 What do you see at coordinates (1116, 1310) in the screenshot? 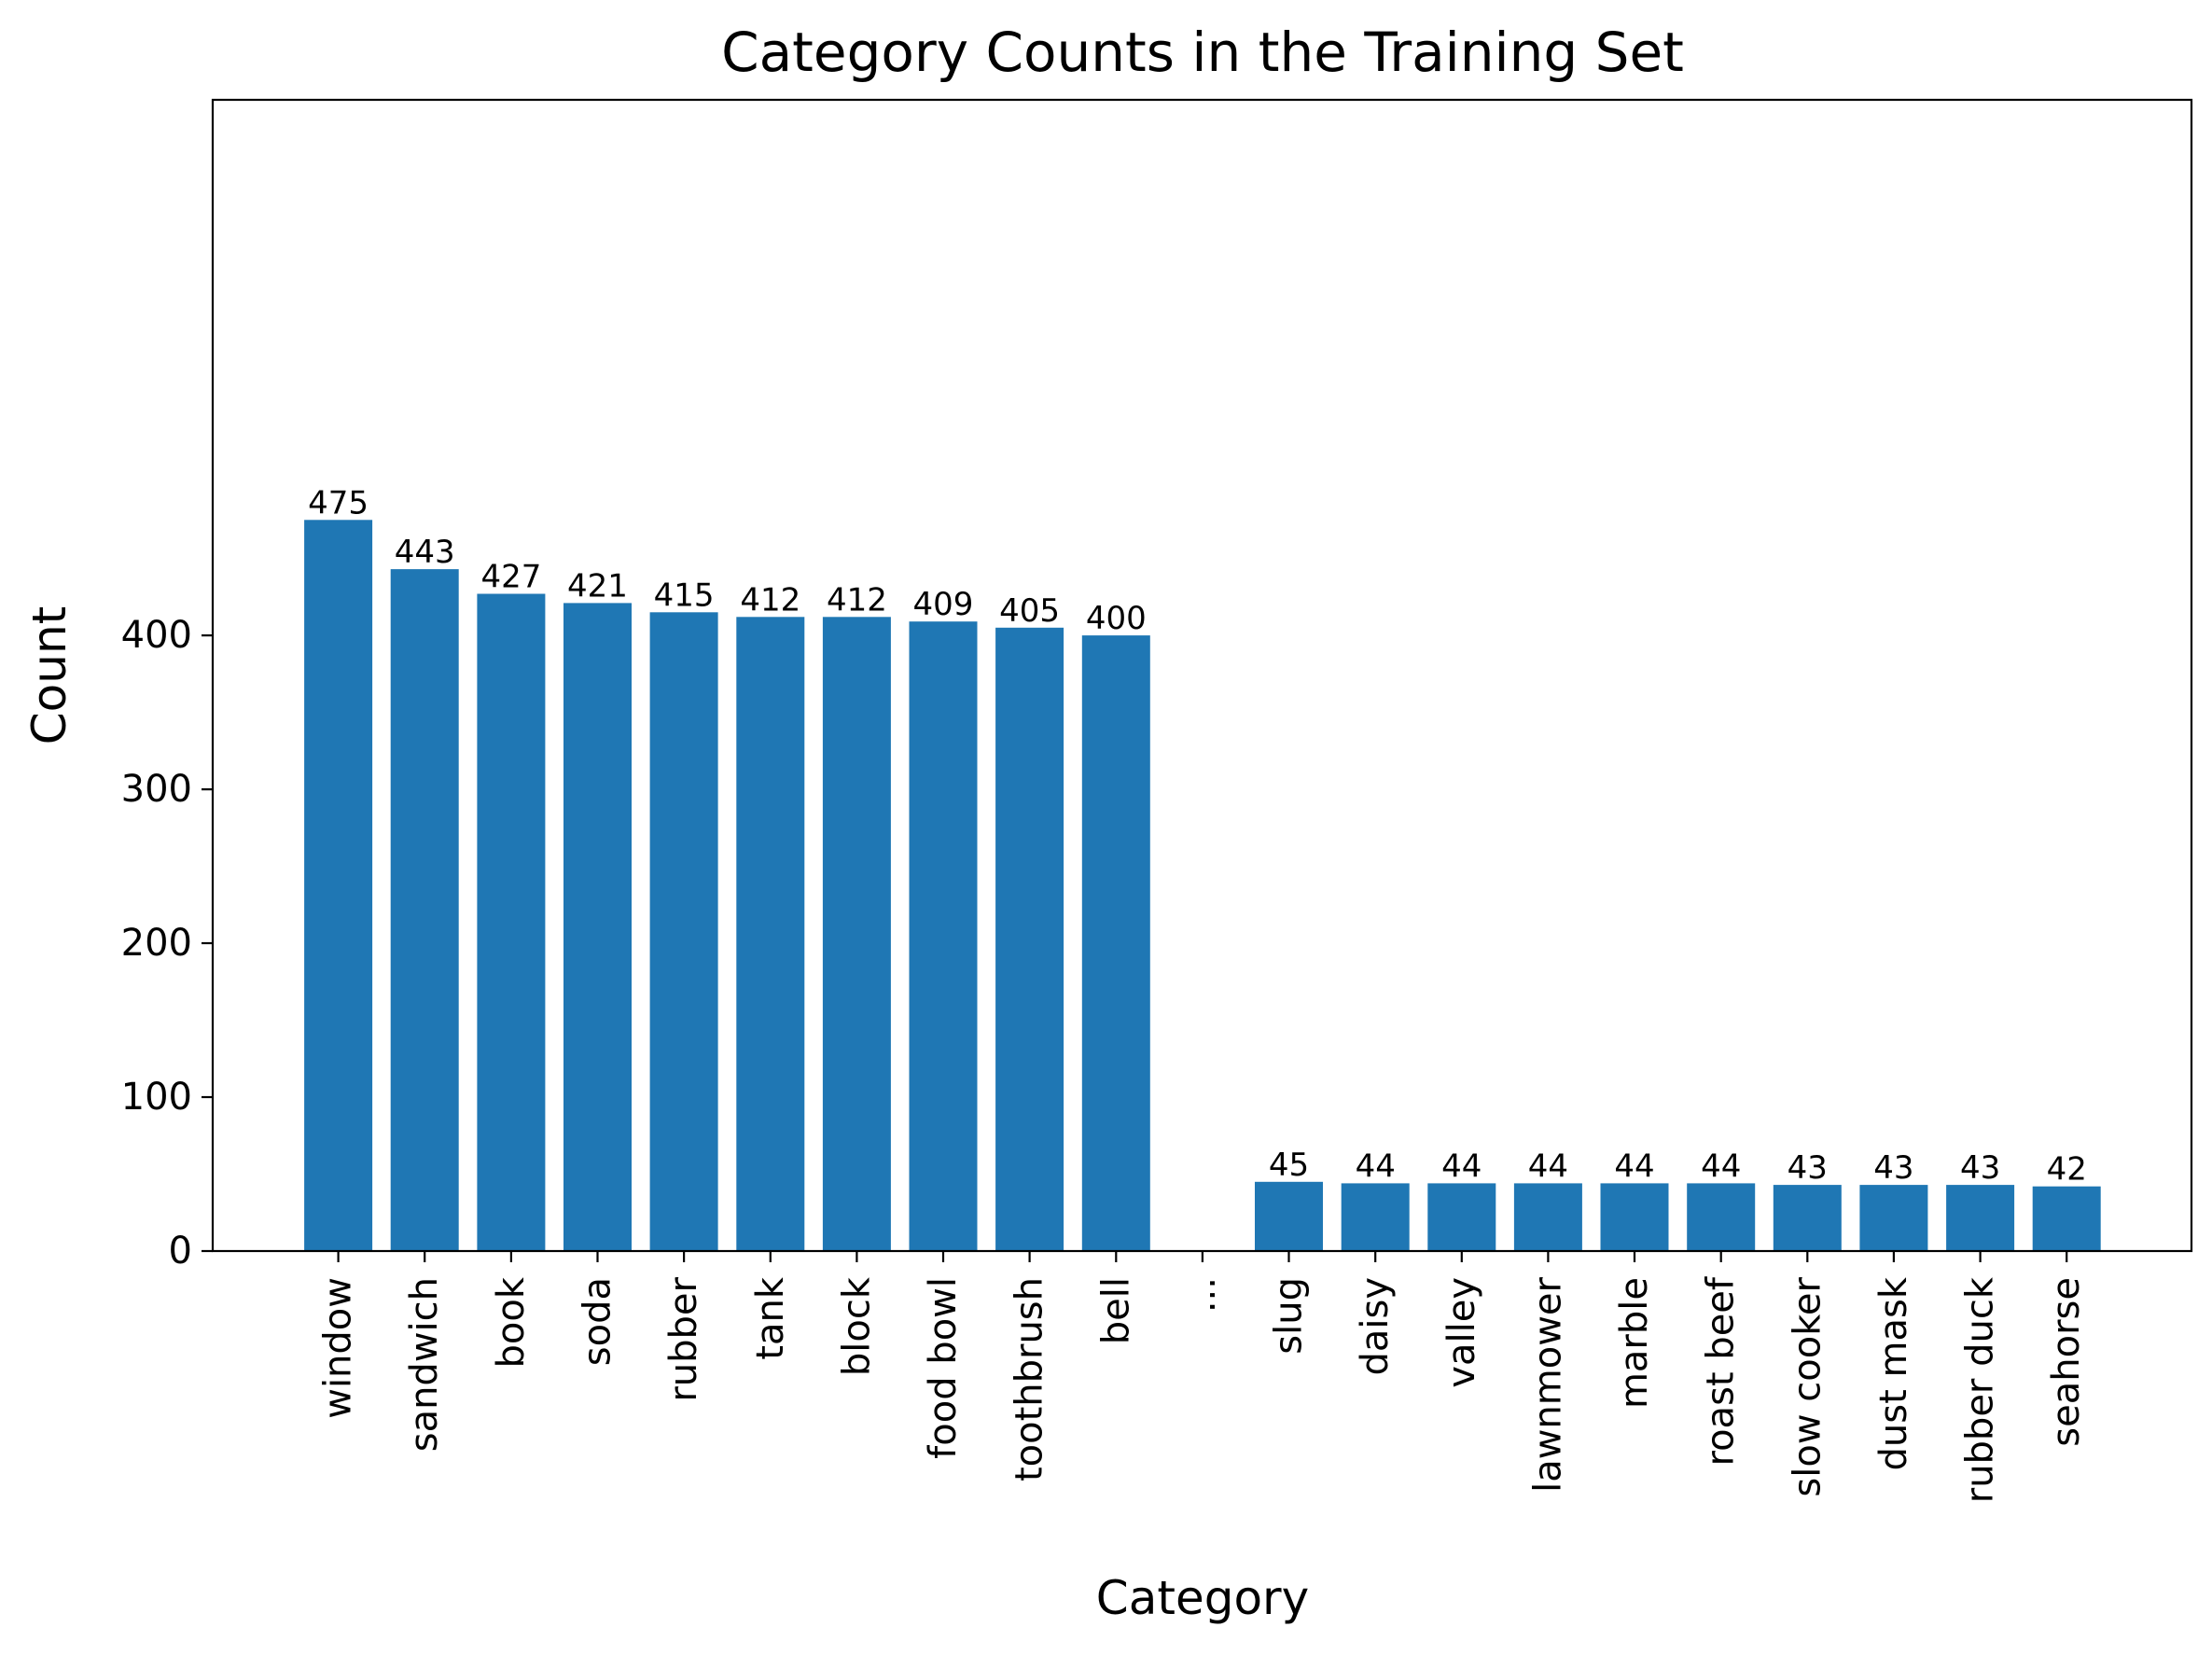
I see `x-tick-label-bell: bell` at bounding box center [1116, 1310].